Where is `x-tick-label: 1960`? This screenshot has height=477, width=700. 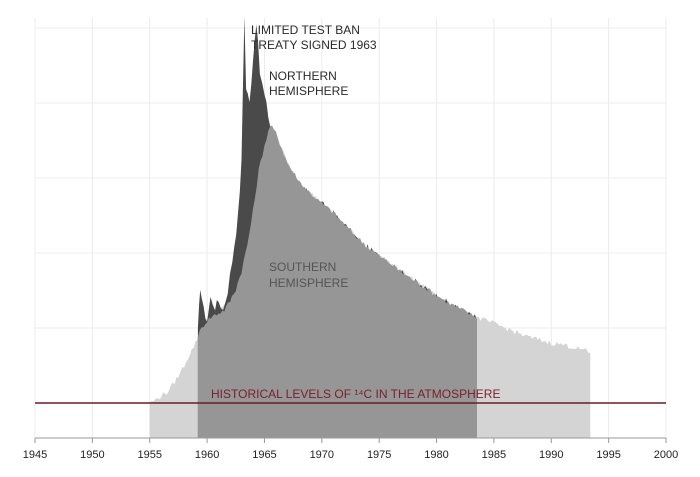
x-tick-label: 1960 is located at coordinates (207, 455).